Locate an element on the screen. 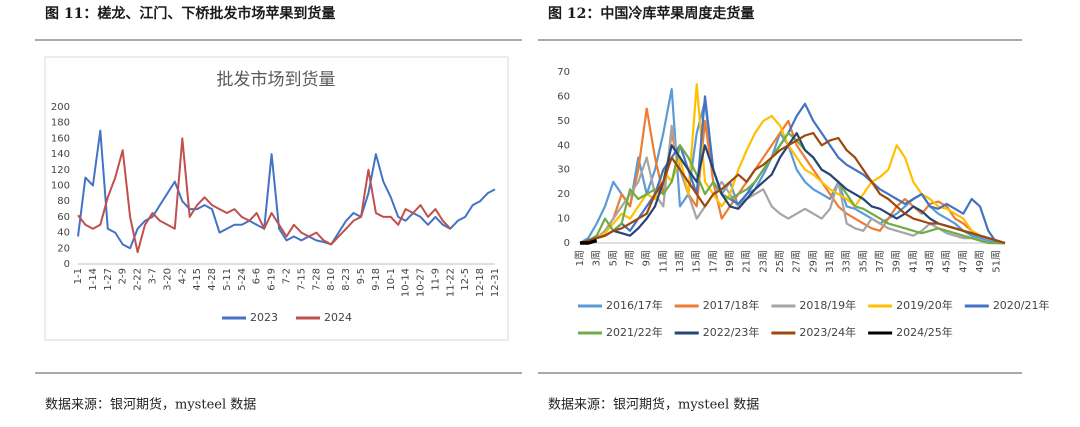 The height and width of the screenshot is (427, 1080). x-tick-label: 8-10 is located at coordinates (331, 279).